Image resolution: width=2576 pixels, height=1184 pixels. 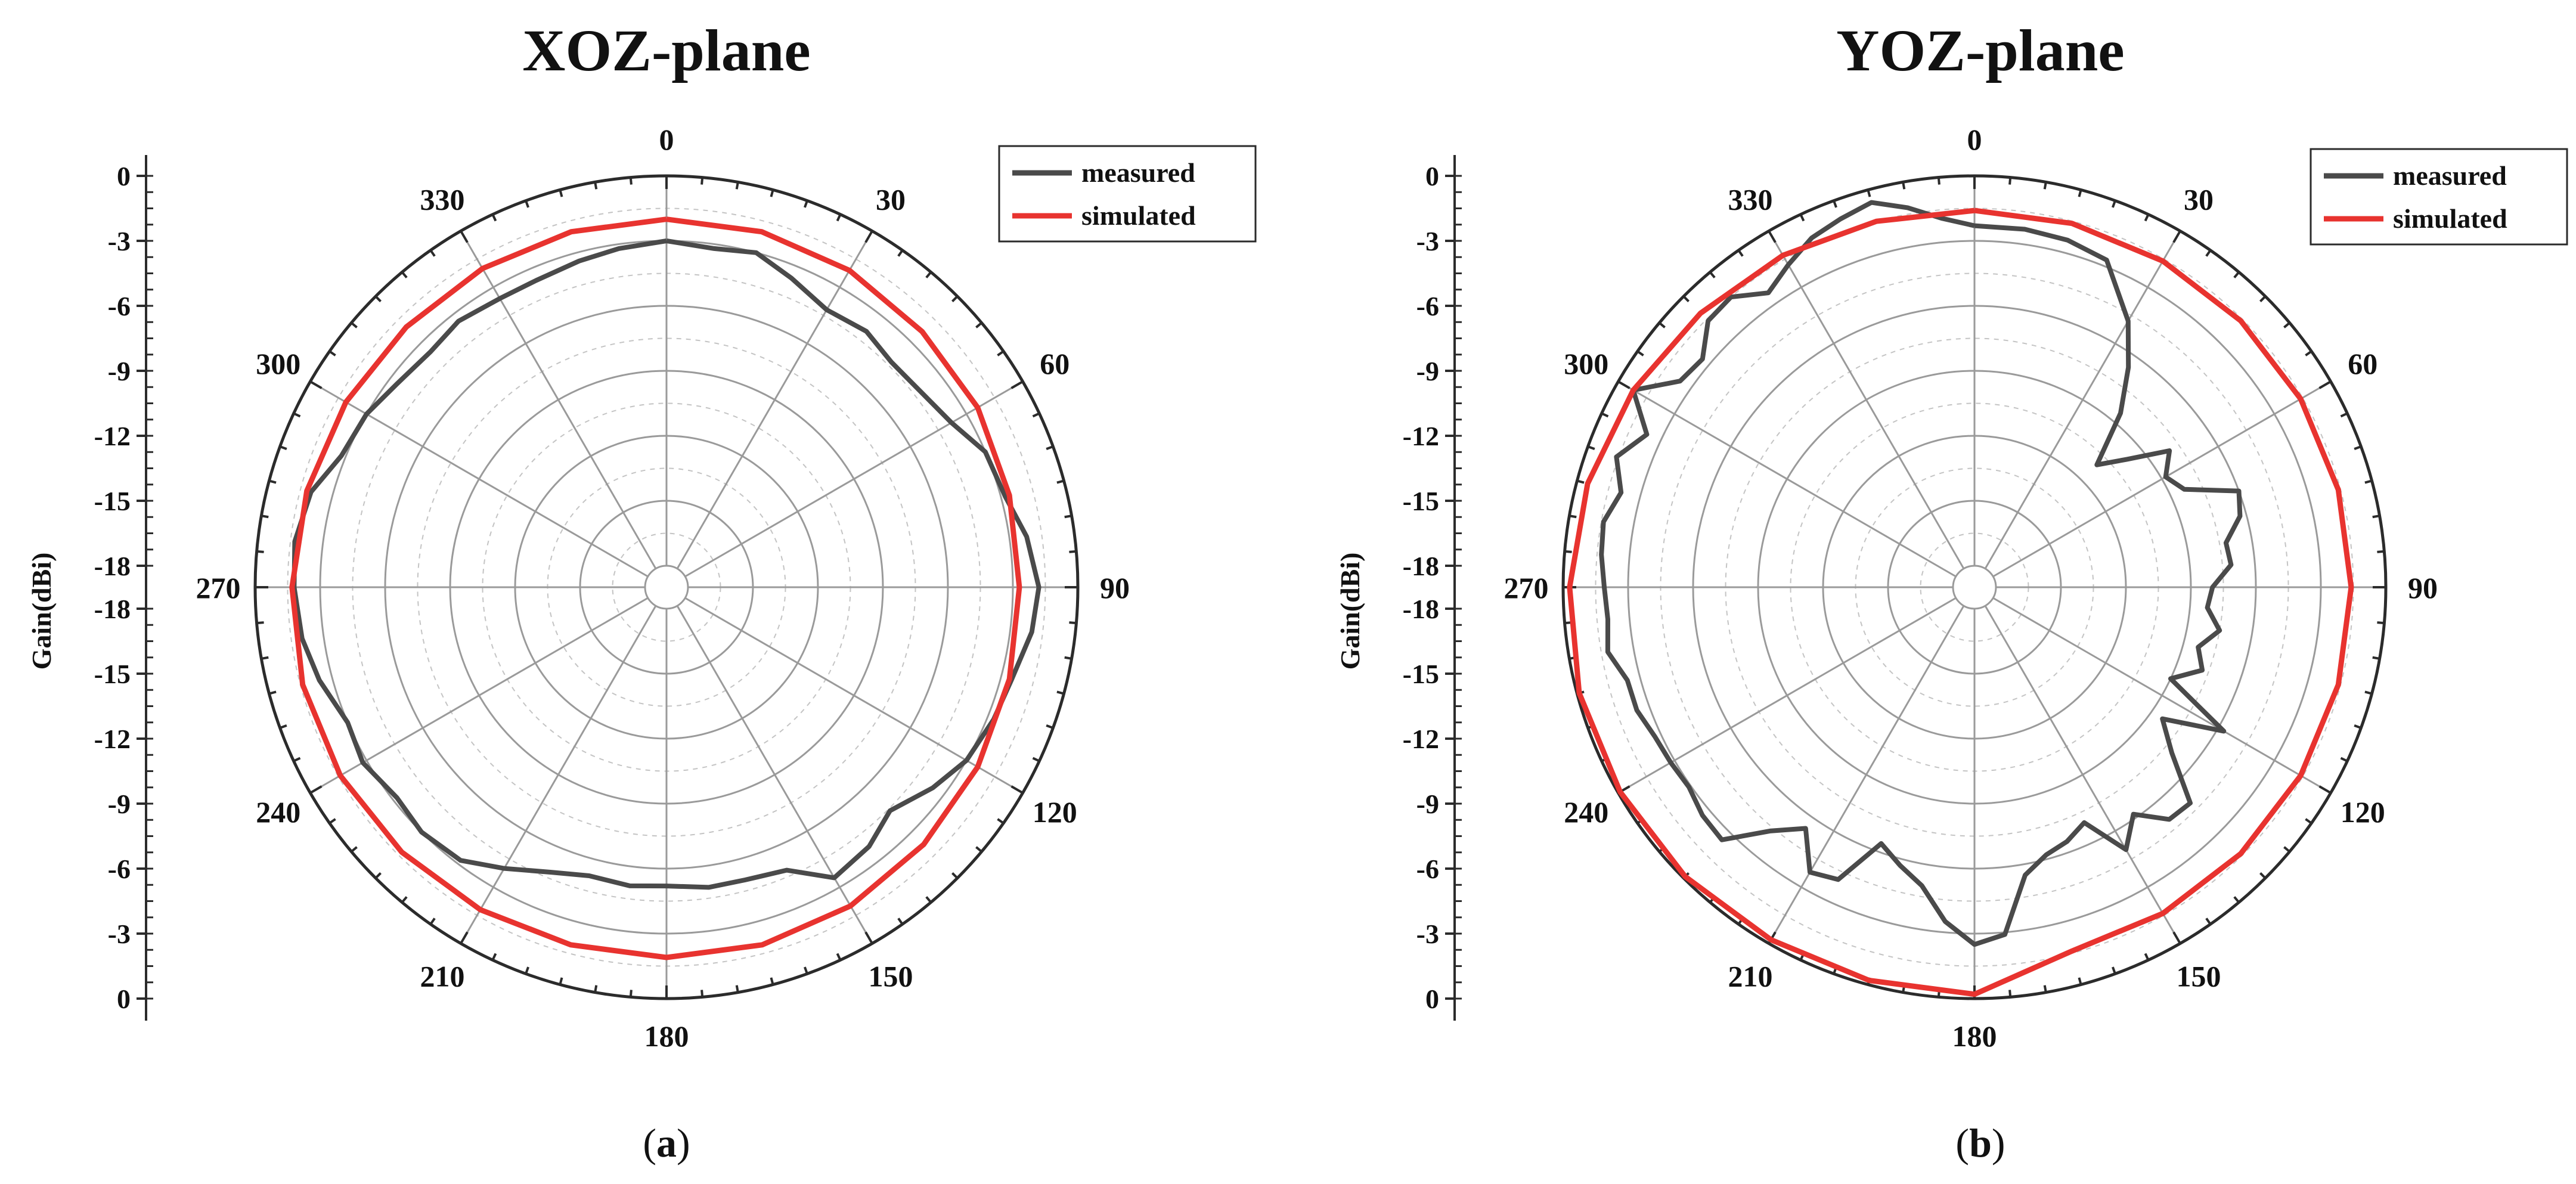 I want to click on y-axis-label: Gain(dBi), so click(x=1350, y=611).